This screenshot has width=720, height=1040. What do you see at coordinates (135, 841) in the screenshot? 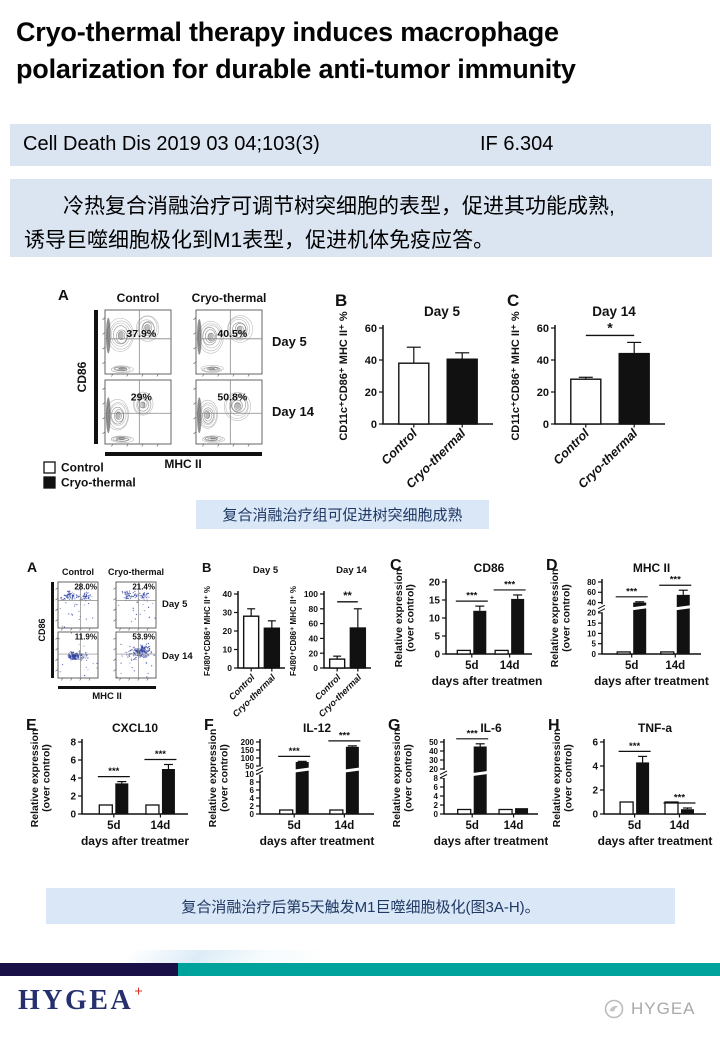
I see `svg-text: days after treatmer` at bounding box center [135, 841].